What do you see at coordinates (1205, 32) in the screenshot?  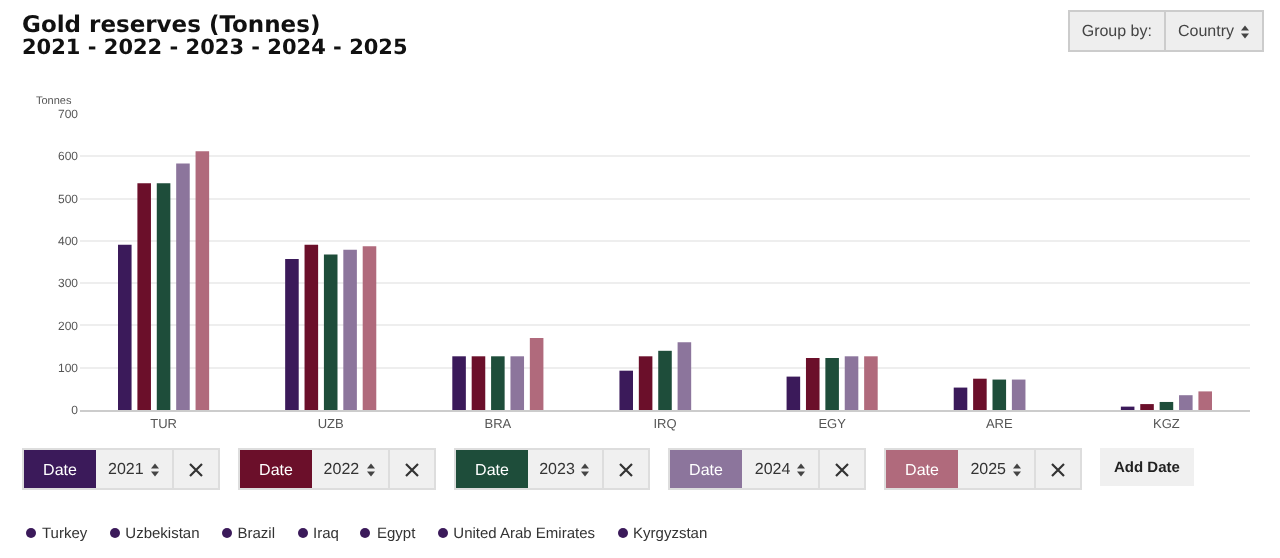 I see `text: Country` at bounding box center [1205, 32].